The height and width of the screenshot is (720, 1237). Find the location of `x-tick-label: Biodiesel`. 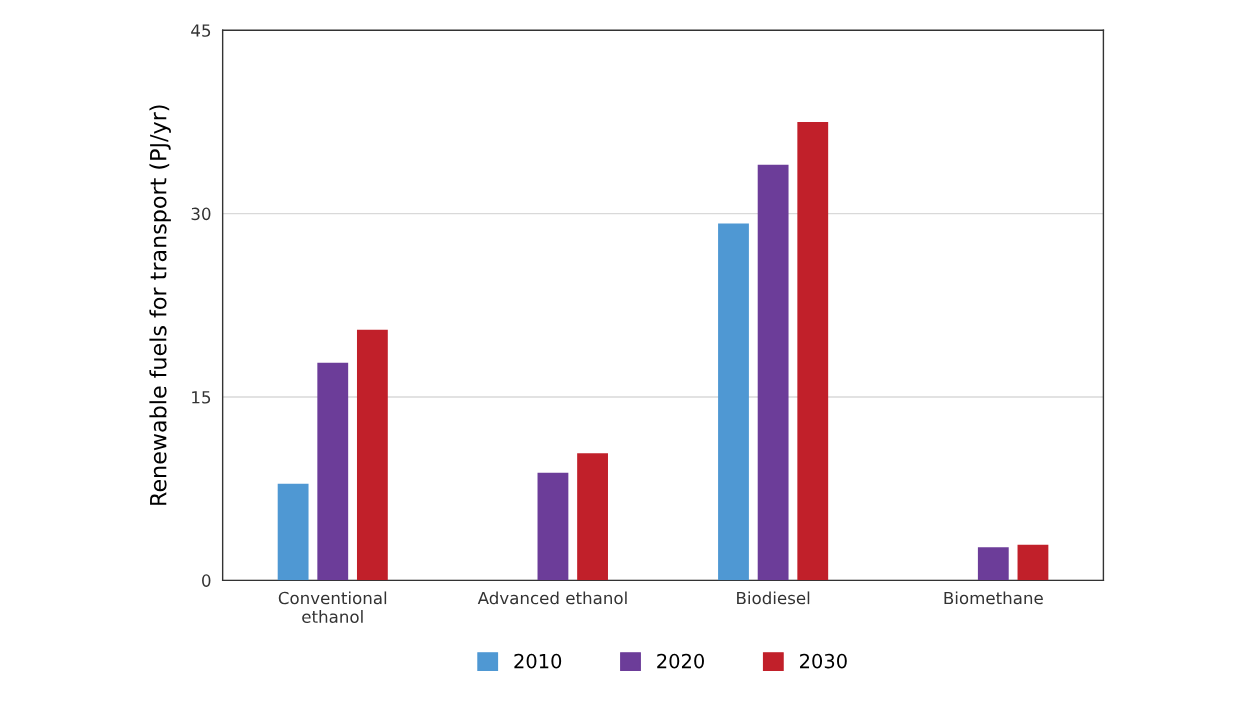

x-tick-label: Biodiesel is located at coordinates (773, 598).